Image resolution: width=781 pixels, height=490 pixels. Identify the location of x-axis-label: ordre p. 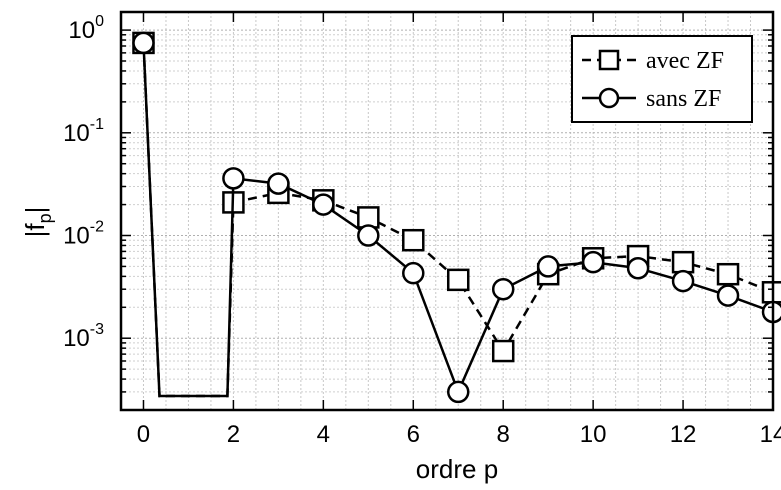
(457, 469).